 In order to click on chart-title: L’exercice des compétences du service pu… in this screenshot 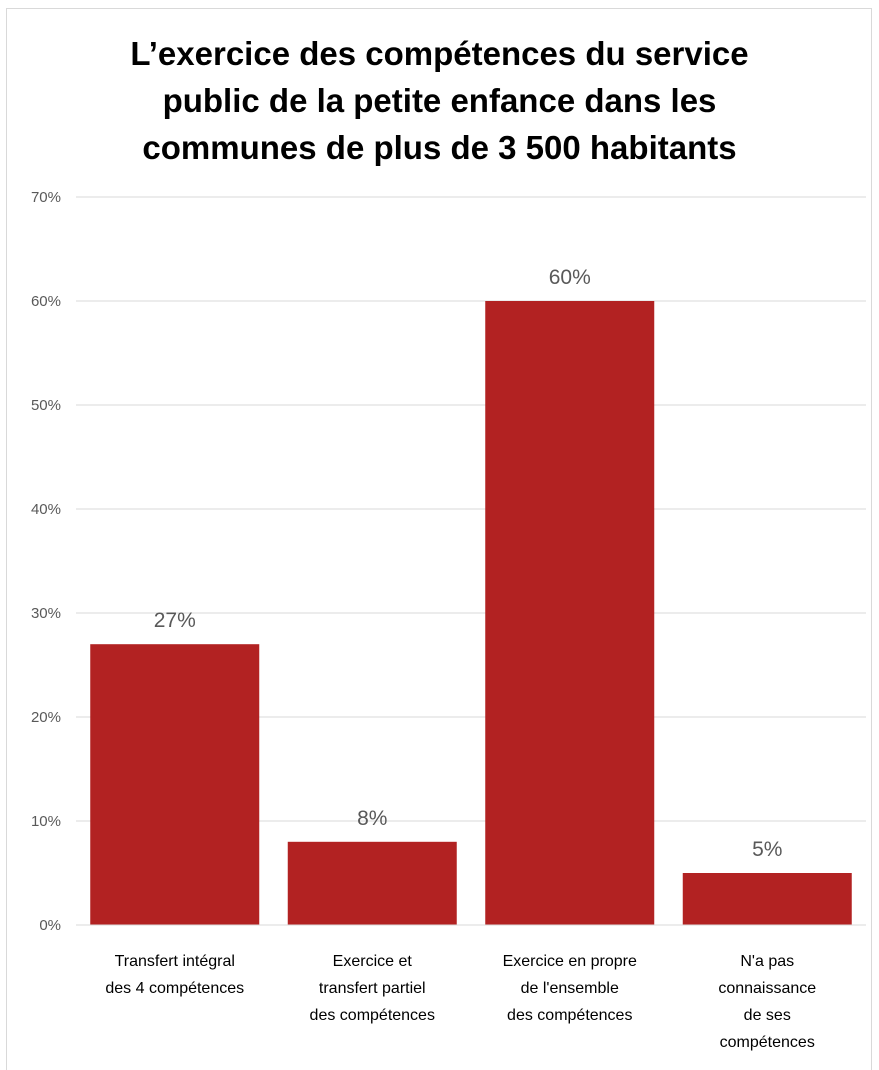, I will do `click(439, 100)`.